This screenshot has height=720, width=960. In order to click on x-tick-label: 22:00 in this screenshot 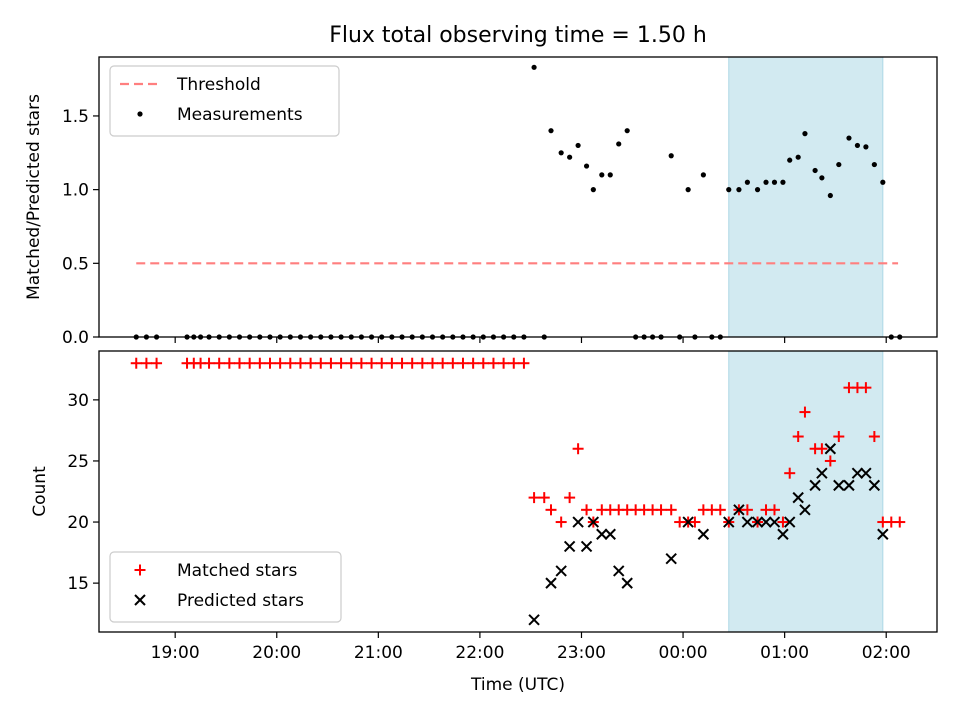, I will do `click(479, 653)`.